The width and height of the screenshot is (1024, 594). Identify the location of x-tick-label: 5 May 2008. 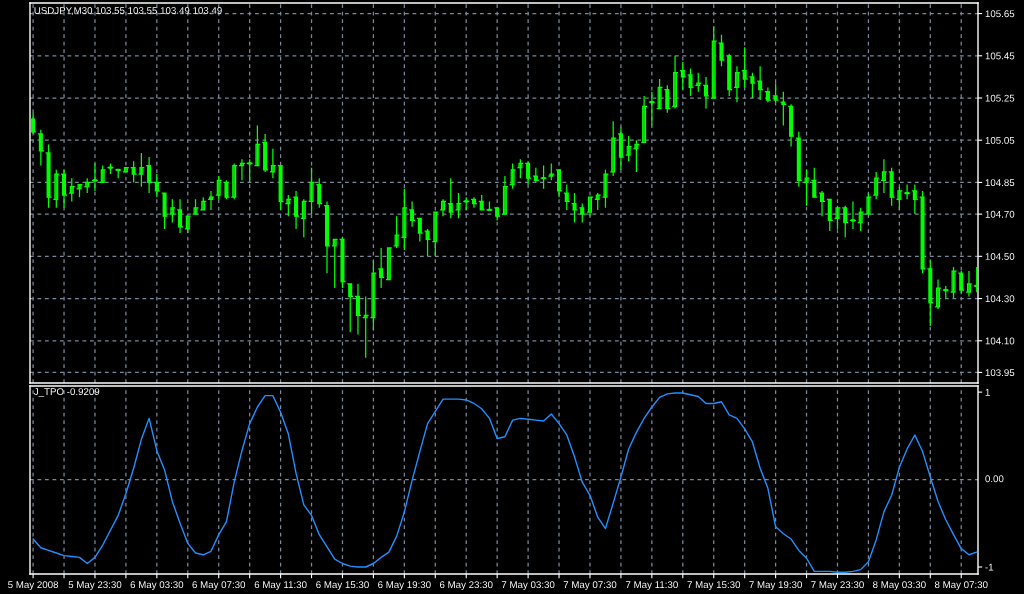
(33, 586).